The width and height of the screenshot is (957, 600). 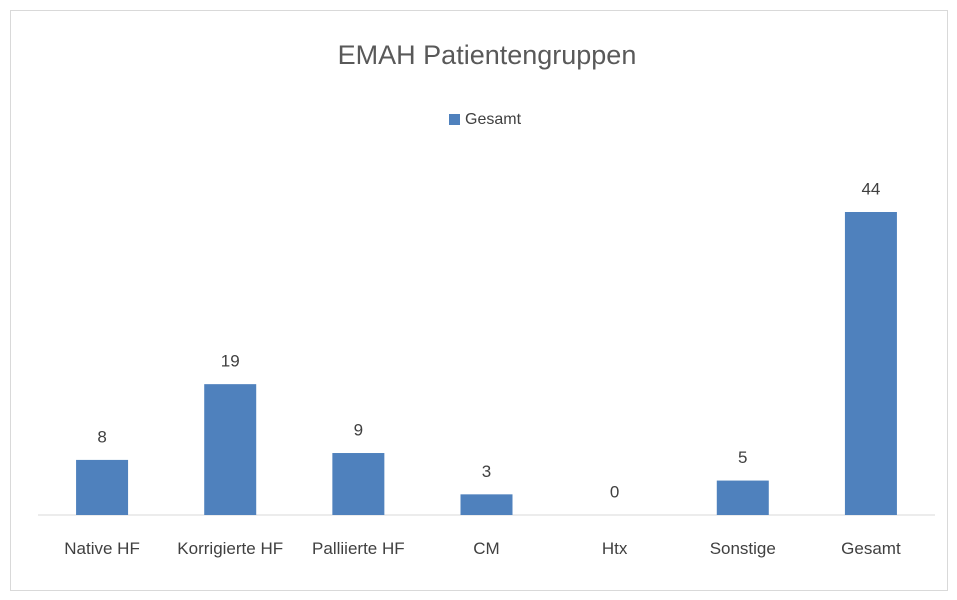 What do you see at coordinates (230, 548) in the screenshot?
I see `x-tick-label: Korrigierte HF` at bounding box center [230, 548].